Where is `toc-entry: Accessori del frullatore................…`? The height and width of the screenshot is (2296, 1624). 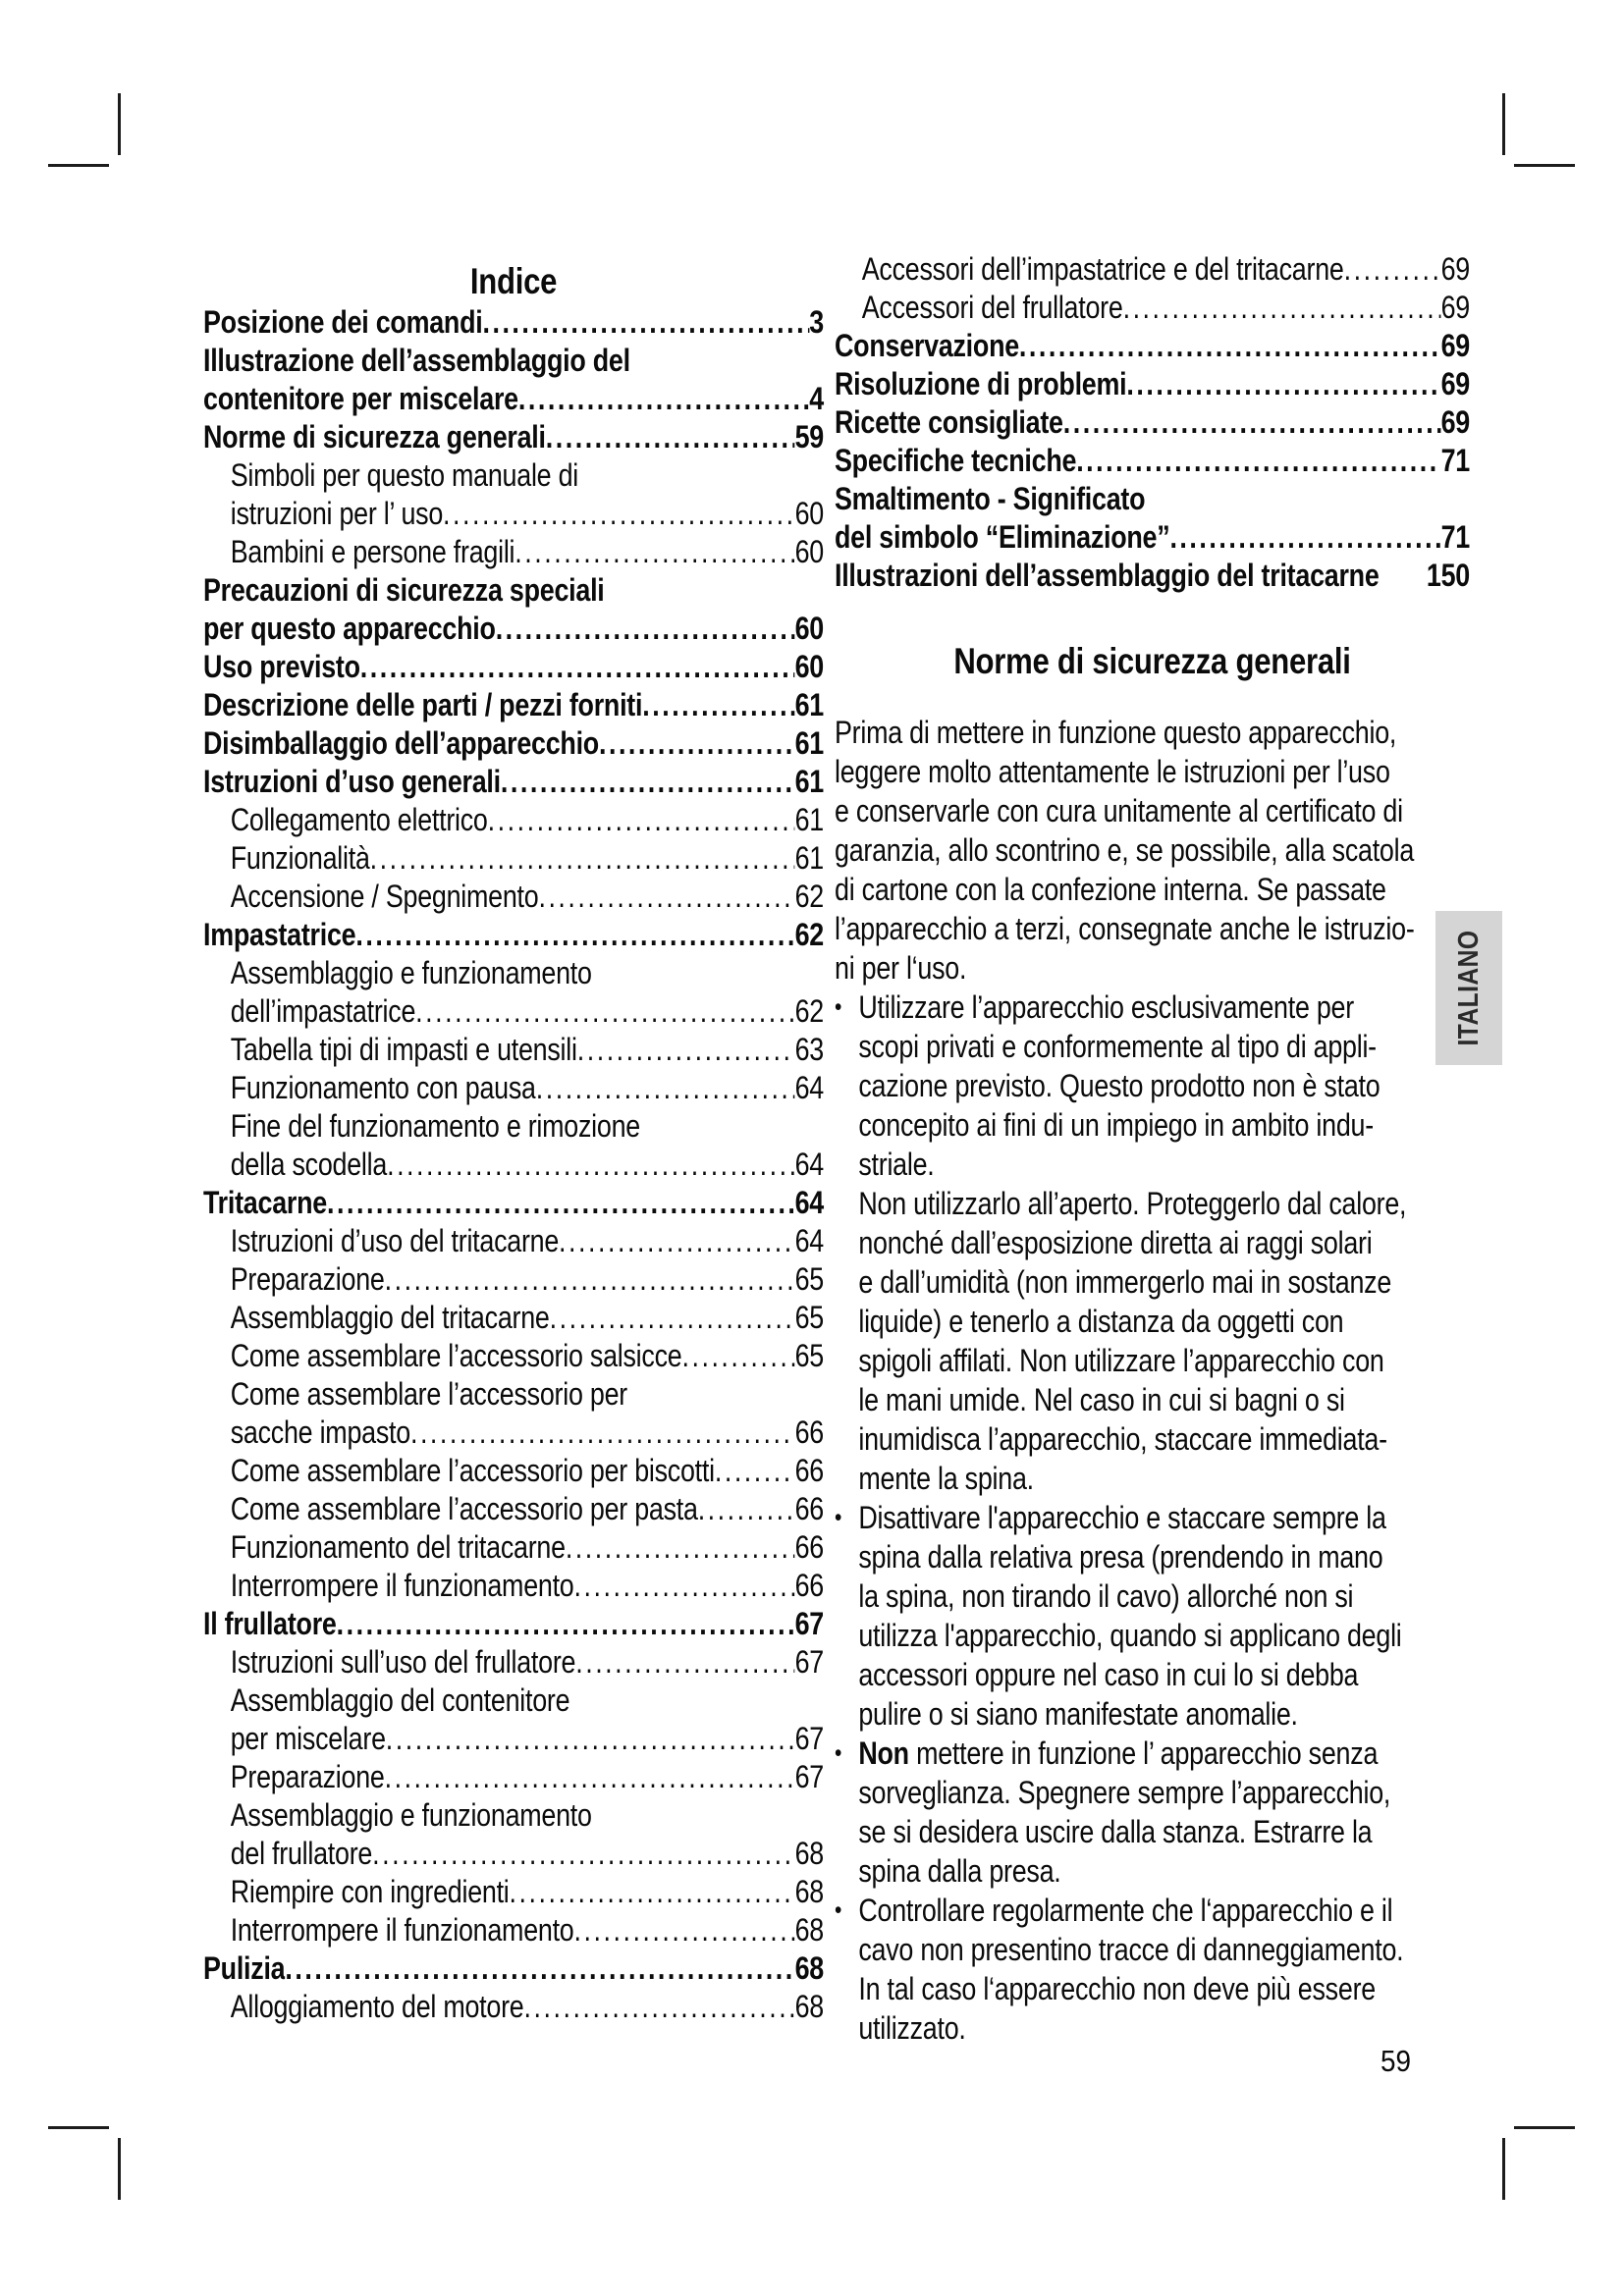 toc-entry: Accessori del frullatore................… is located at coordinates (1153, 308).